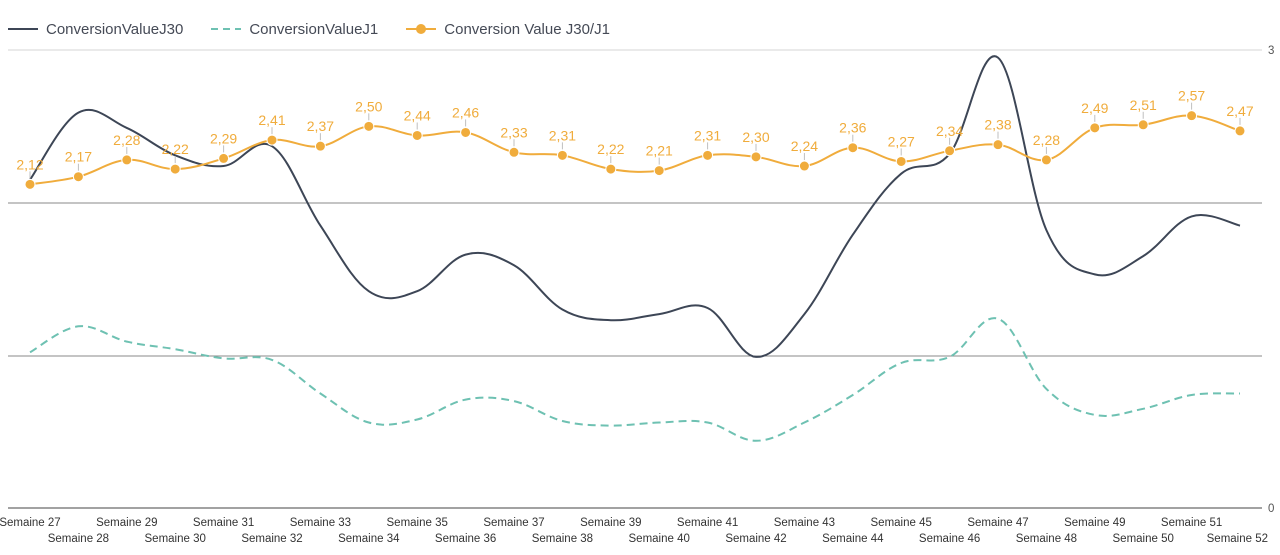  Describe the element at coordinates (755, 539) in the screenshot. I see `x-axis-tick-label: Semaine 42` at that location.